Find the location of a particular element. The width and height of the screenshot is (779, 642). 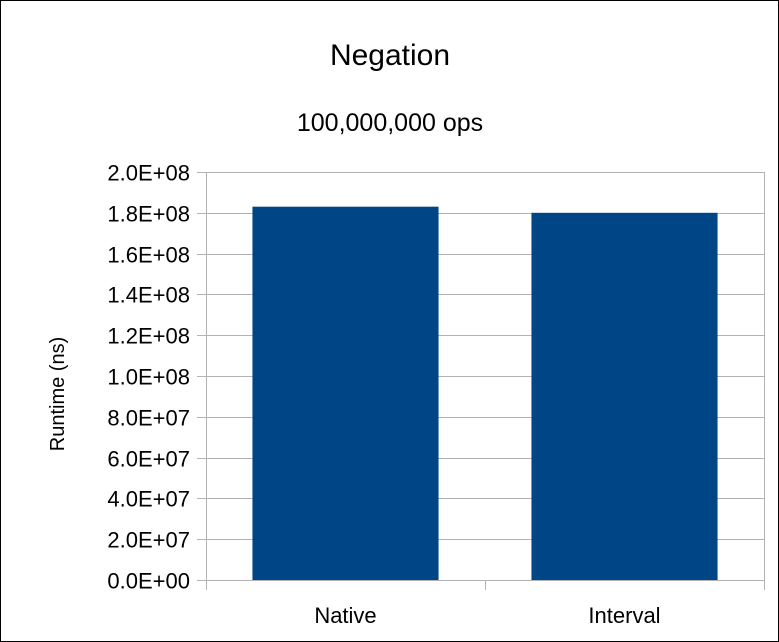

chart-subtitle: 100,000,000 ops is located at coordinates (390, 123).